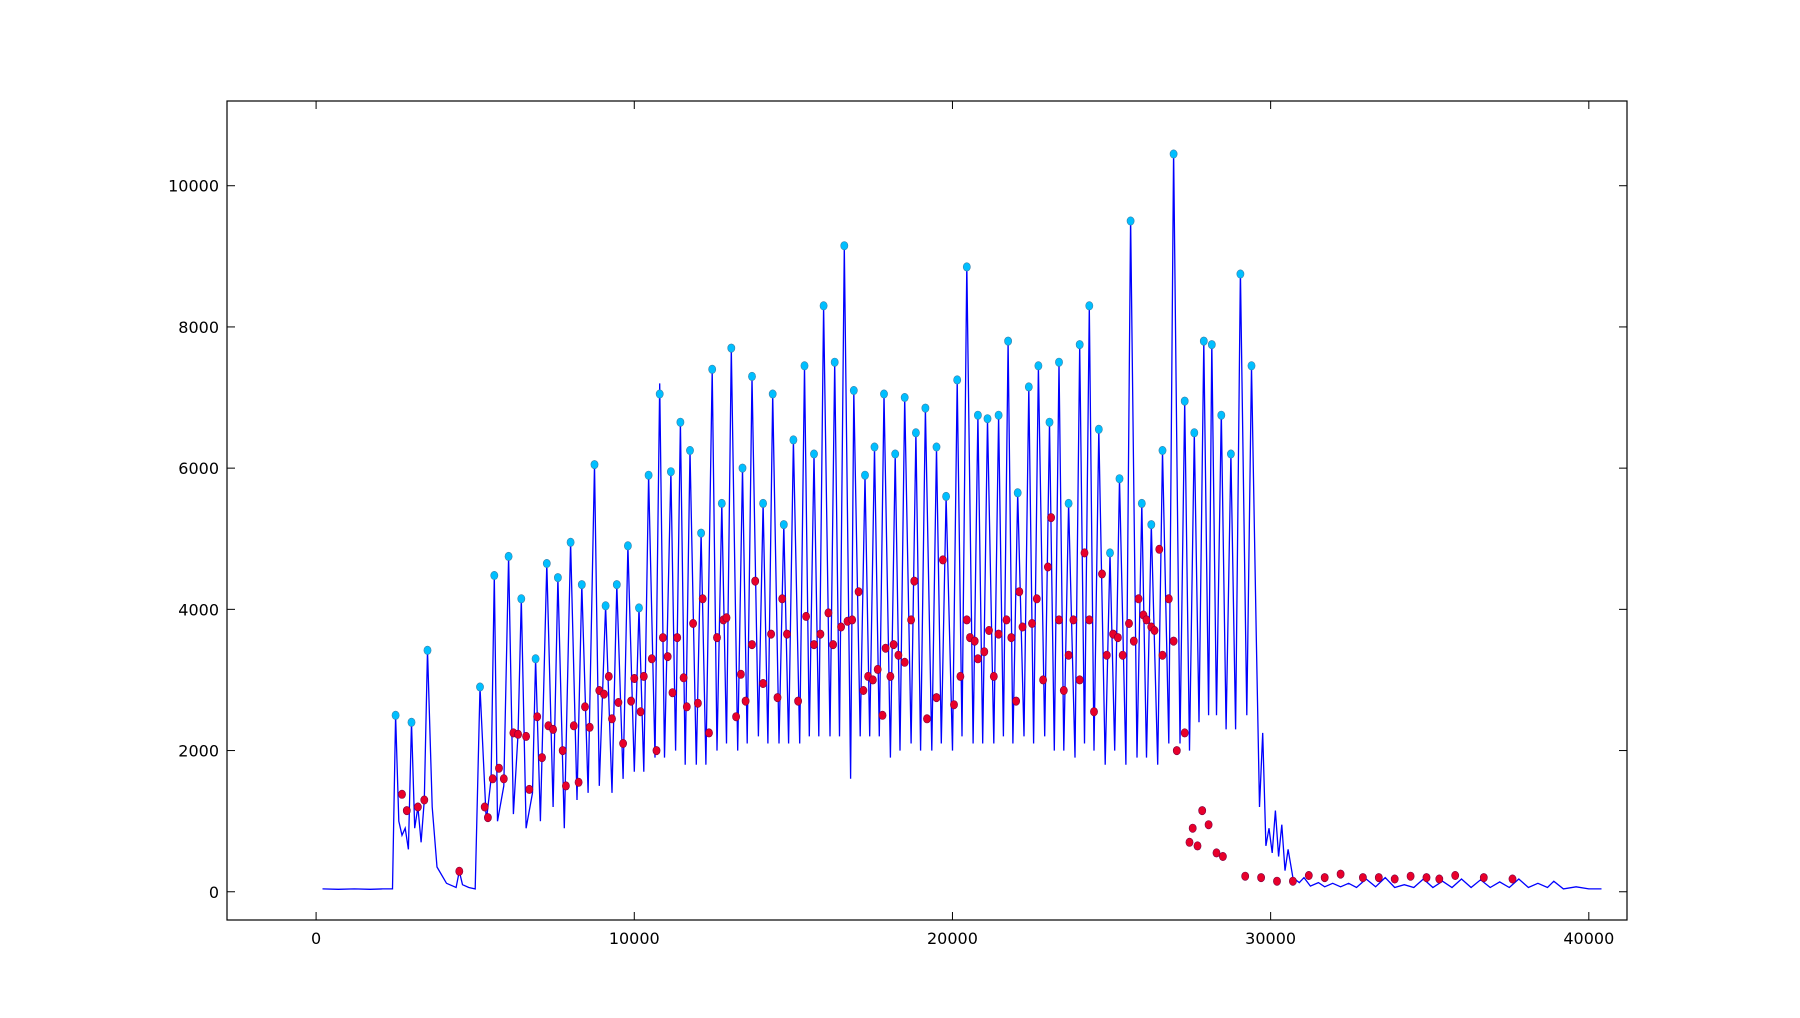 The width and height of the screenshot is (1800, 1018). What do you see at coordinates (634, 938) in the screenshot?
I see `x-tick-label: 10000` at bounding box center [634, 938].